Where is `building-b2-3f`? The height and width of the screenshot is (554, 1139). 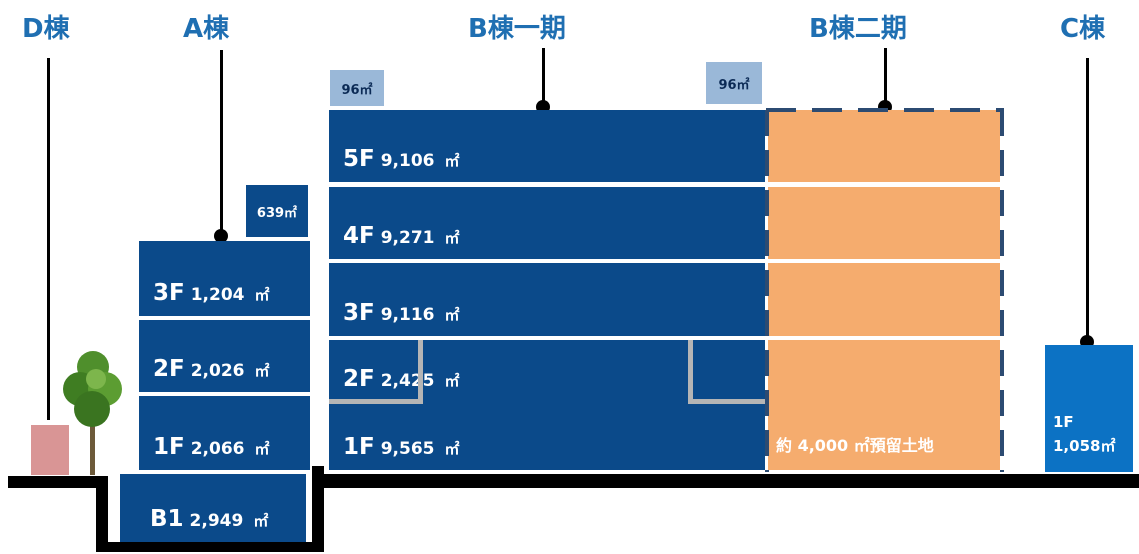
building-b2-3f is located at coordinates (884, 299).